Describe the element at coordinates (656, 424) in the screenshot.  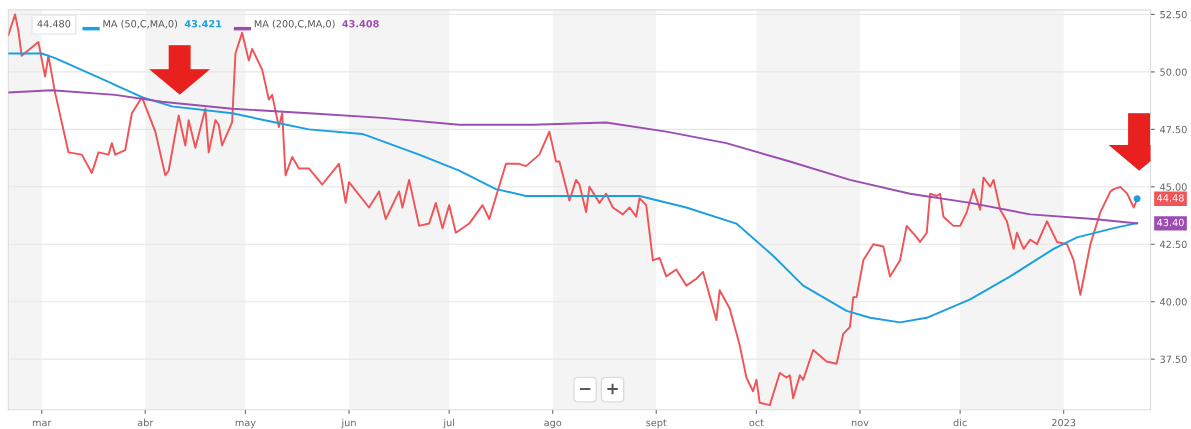
I see `x-tick-label: sept` at that location.